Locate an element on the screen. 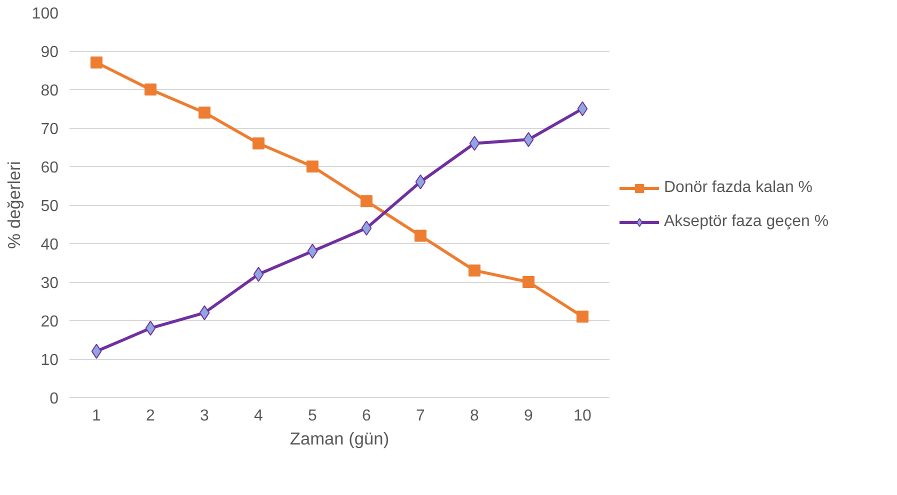 This screenshot has height=495, width=897. x-axis-title: Zaman (gün) is located at coordinates (340, 438).